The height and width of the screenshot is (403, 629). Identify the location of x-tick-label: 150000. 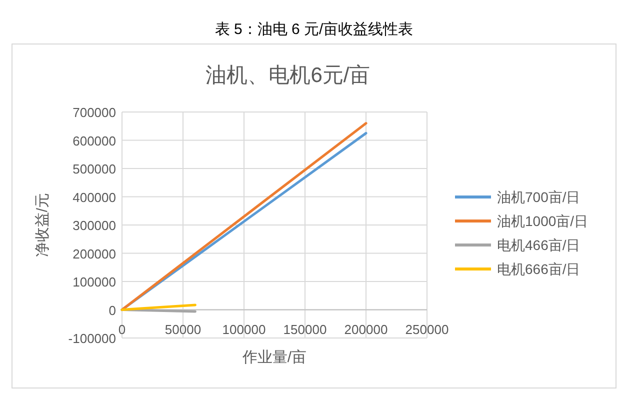
(305, 329).